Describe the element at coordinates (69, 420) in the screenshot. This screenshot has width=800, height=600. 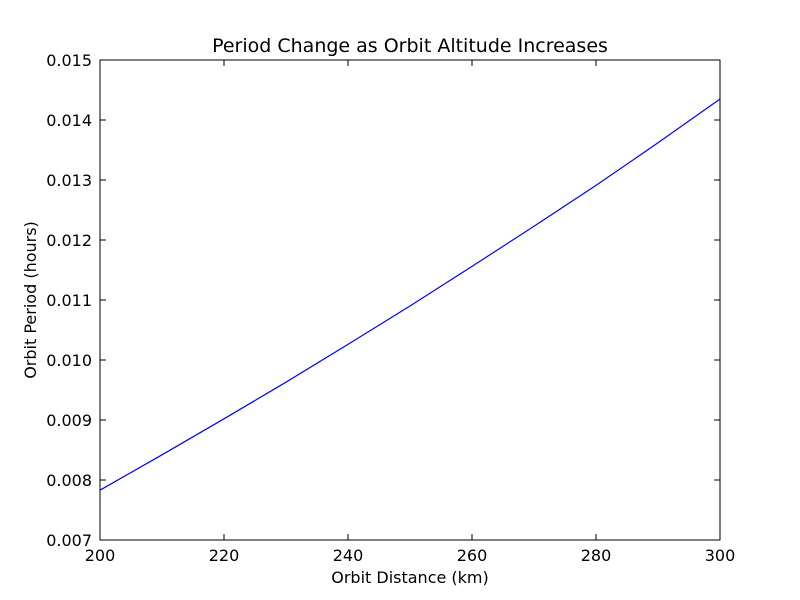
I see `y-tick-label: 0.009` at that location.